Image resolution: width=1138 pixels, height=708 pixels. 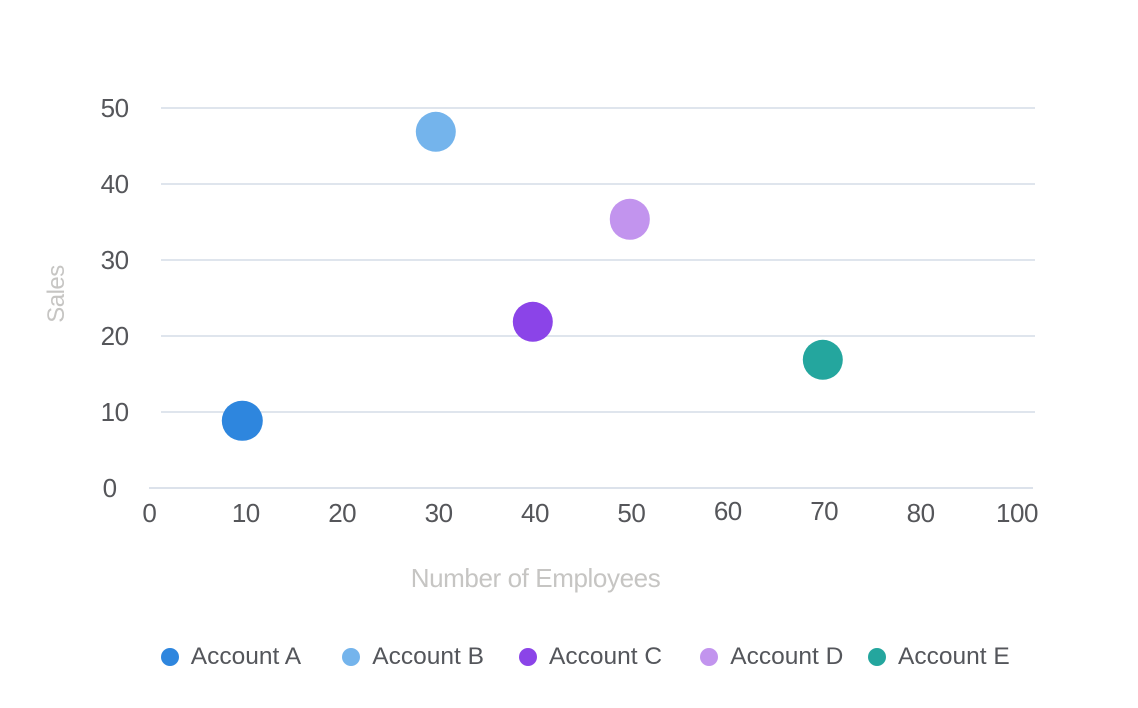 What do you see at coordinates (535, 578) in the screenshot?
I see `x-axis-title: Number of Employees` at bounding box center [535, 578].